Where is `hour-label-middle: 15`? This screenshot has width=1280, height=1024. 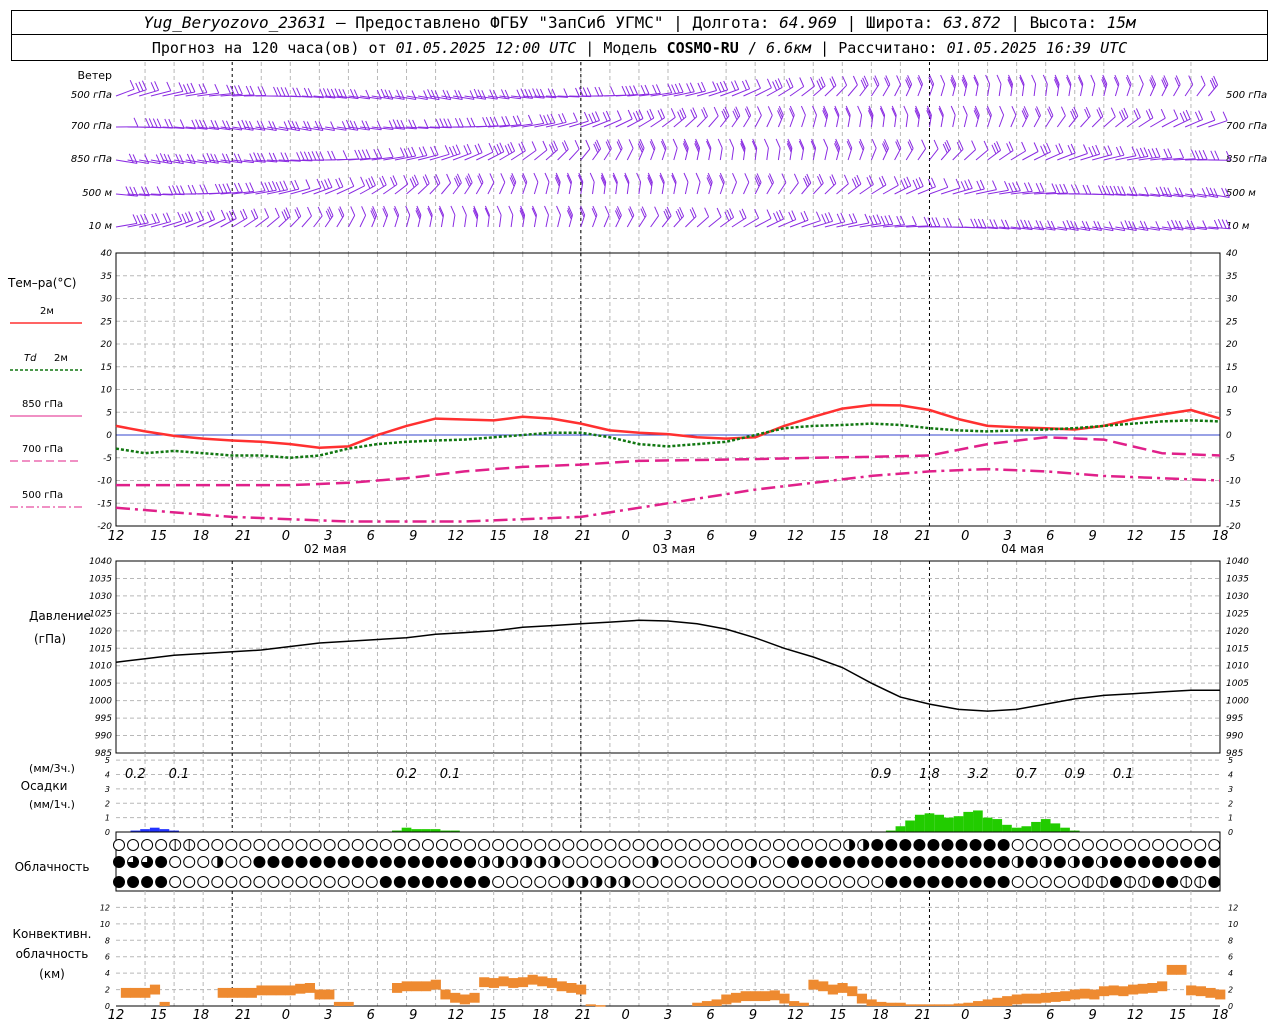 hour-label-middle: 15 is located at coordinates (498, 536).